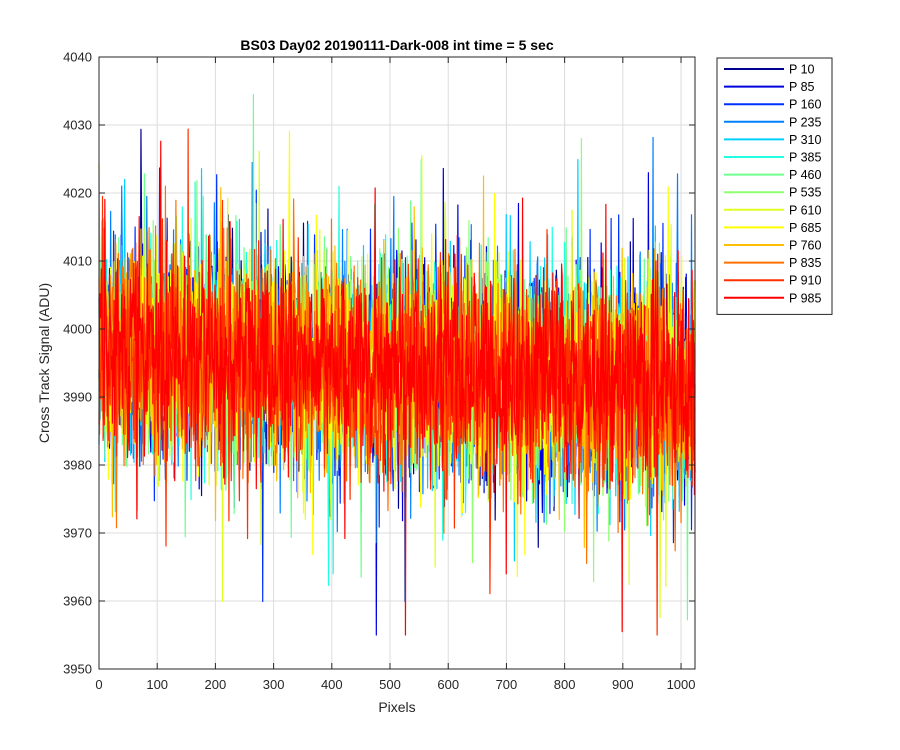 This screenshot has width=900, height=750. Describe the element at coordinates (157, 684) in the screenshot. I see `x-tick-label: 100` at that location.